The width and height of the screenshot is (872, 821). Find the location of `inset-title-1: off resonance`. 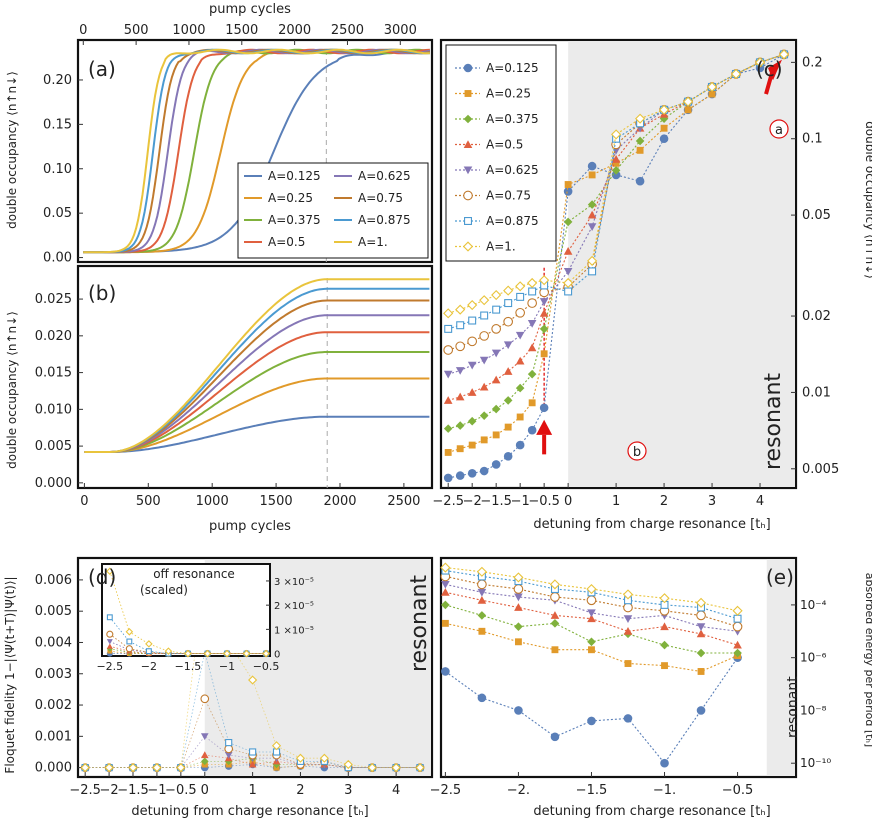

inset-title-1: off resonance is located at coordinates (194, 574).